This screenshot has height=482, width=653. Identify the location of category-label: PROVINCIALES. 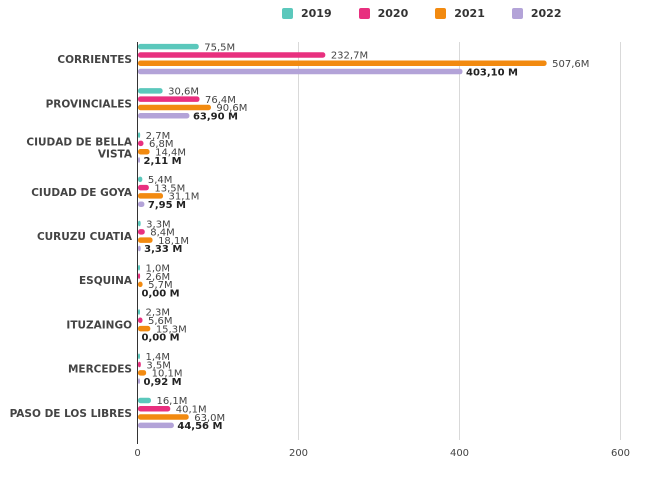
(89, 104).